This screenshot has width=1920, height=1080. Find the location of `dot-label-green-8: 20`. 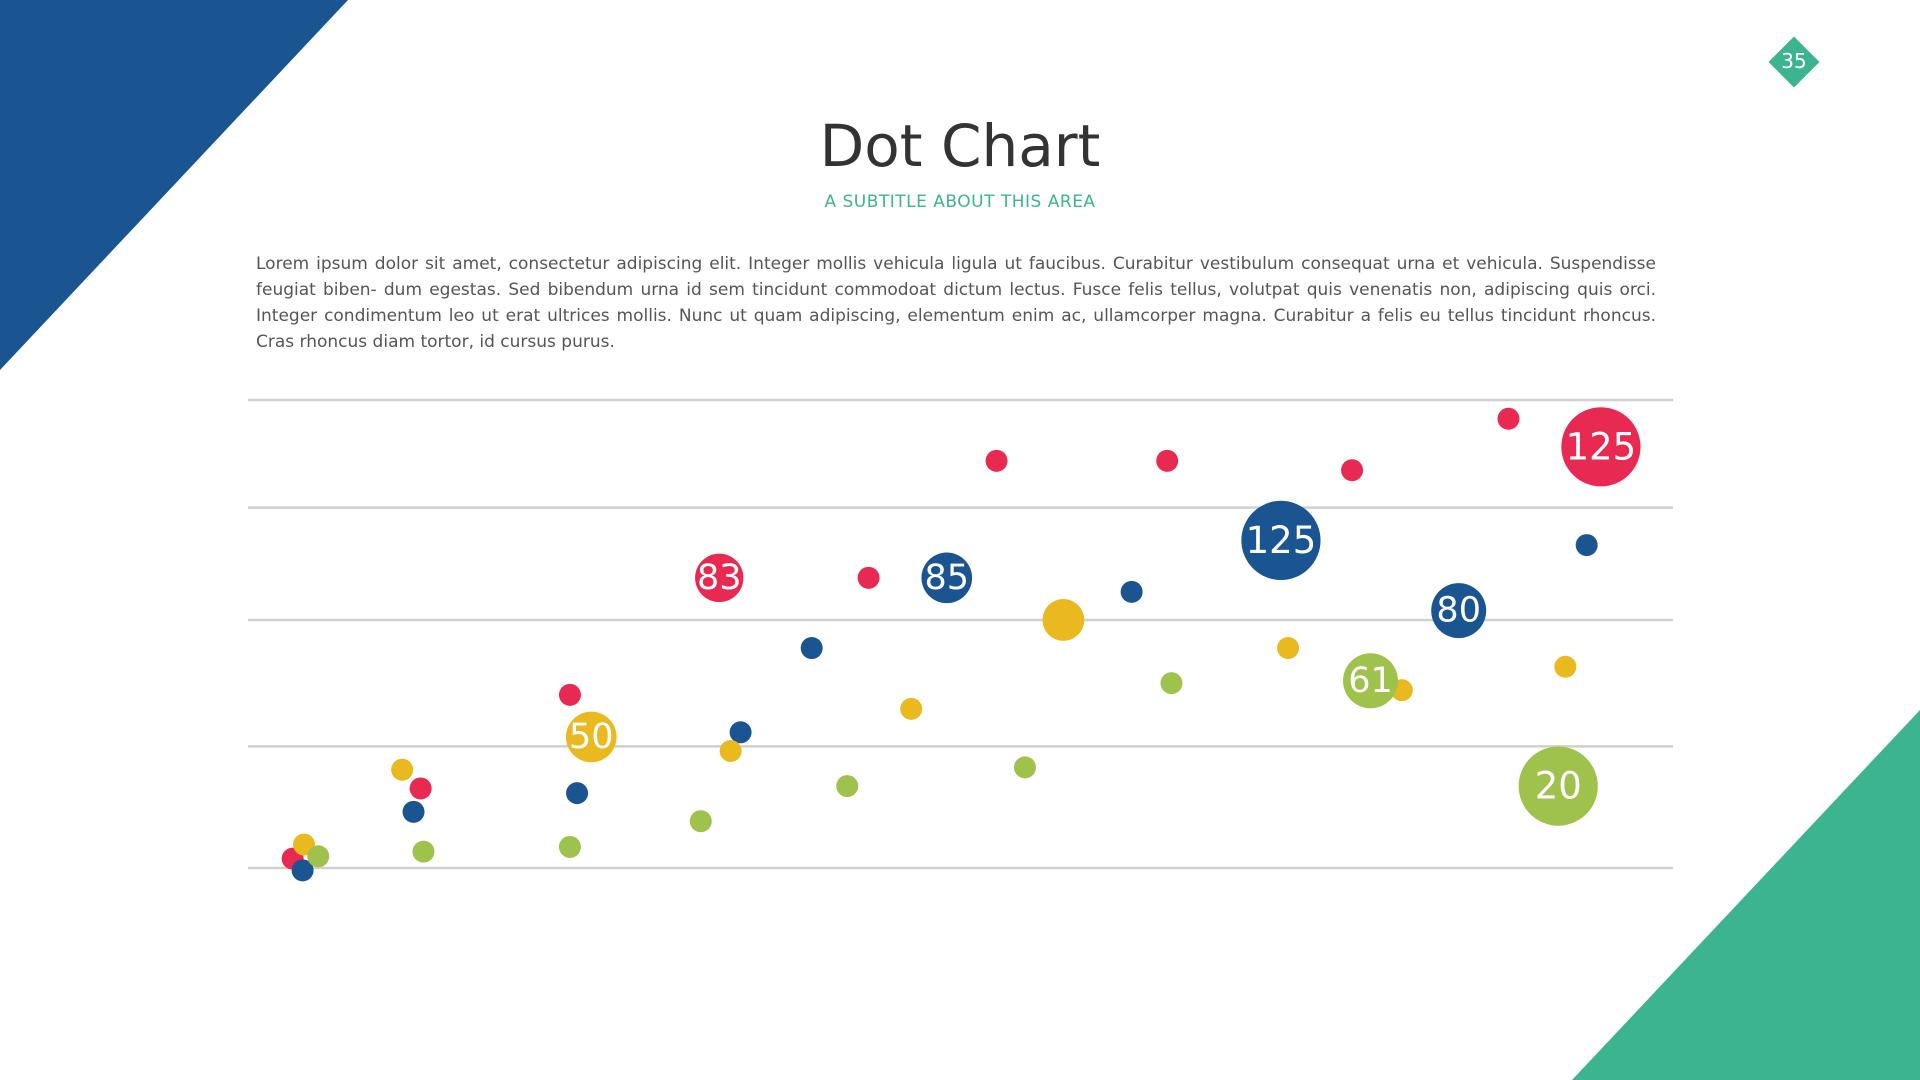

dot-label-green-8: 20 is located at coordinates (1558, 786).